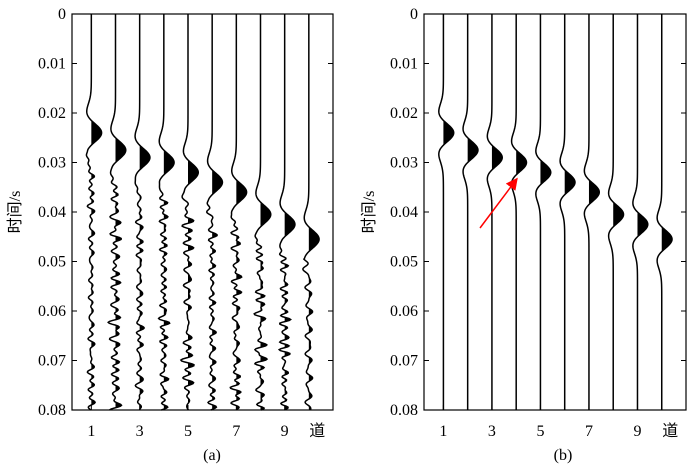 This screenshot has width=700, height=468. What do you see at coordinates (563, 455) in the screenshot?
I see `panel-caption: (b)` at bounding box center [563, 455].